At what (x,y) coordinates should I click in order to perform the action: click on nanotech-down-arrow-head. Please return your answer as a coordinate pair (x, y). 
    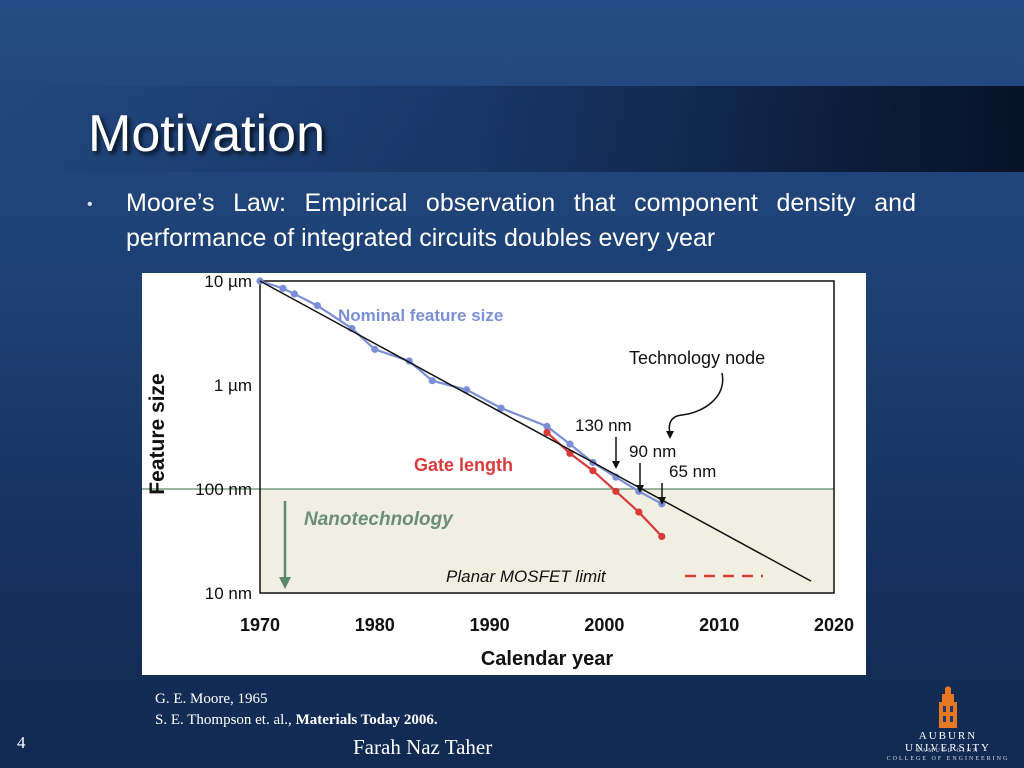
    Looking at the image, I should click on (285, 583).